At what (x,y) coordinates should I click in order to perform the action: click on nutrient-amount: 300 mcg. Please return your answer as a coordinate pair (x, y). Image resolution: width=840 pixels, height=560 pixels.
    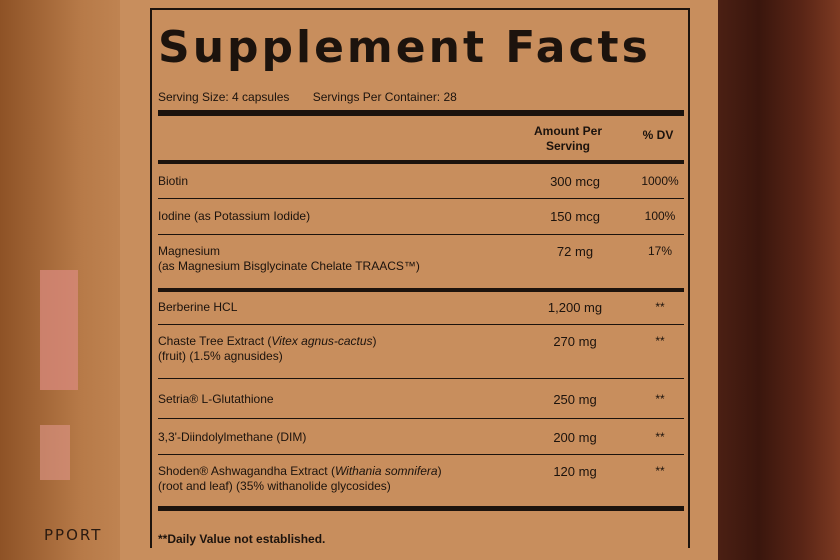
    Looking at the image, I should click on (575, 181).